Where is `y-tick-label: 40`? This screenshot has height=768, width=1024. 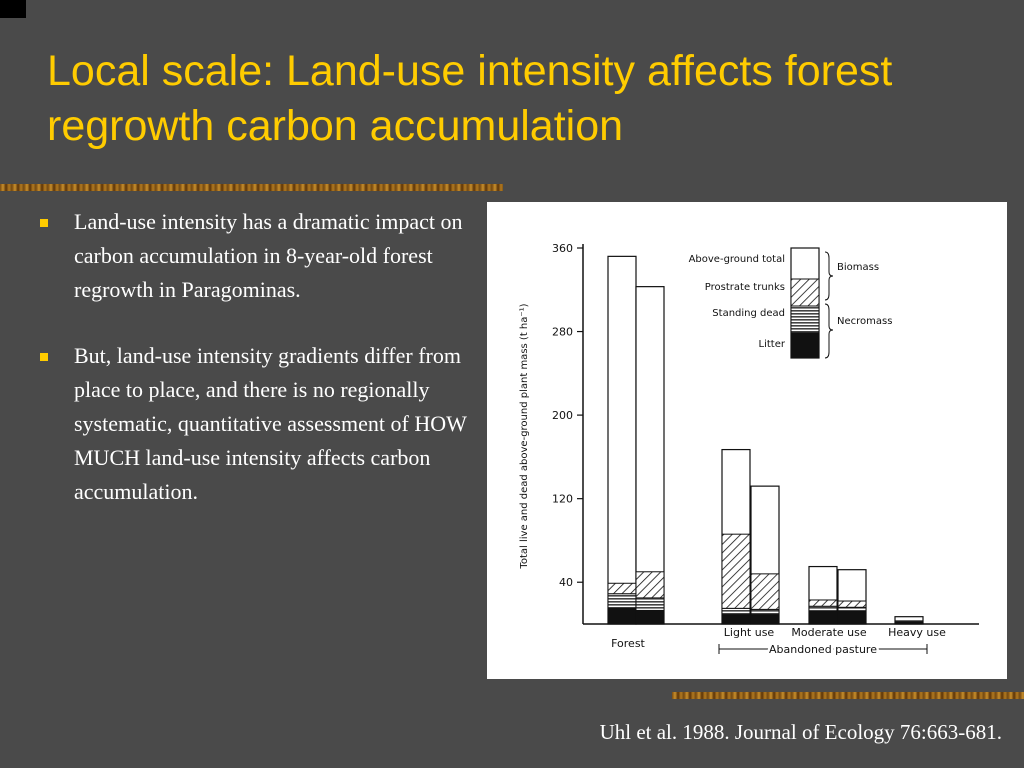
y-tick-label: 40 is located at coordinates (566, 582).